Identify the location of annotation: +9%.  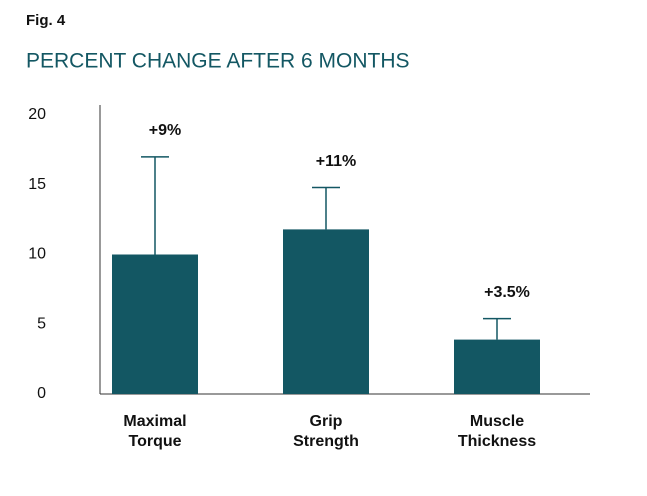
(165, 130).